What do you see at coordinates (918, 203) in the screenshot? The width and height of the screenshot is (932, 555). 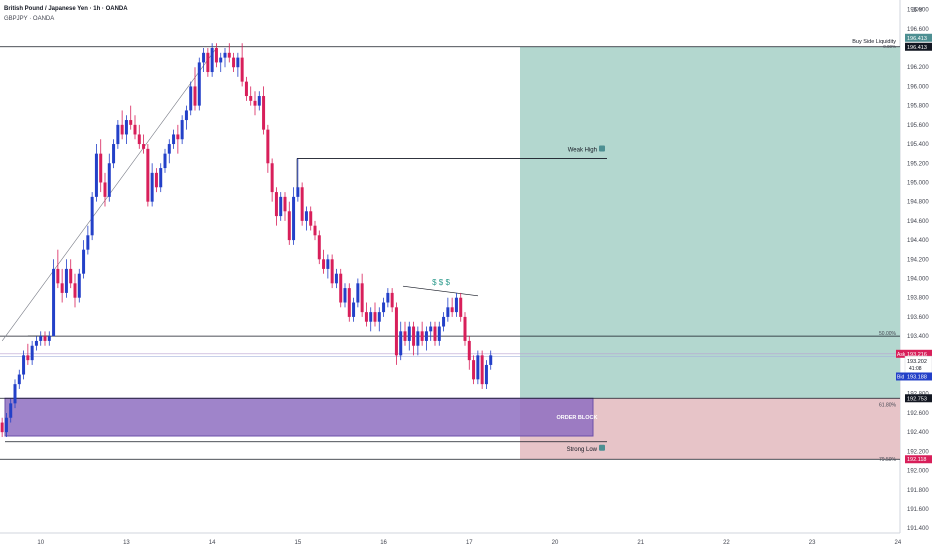 I see `price-tick-label: 194.800` at bounding box center [918, 203].